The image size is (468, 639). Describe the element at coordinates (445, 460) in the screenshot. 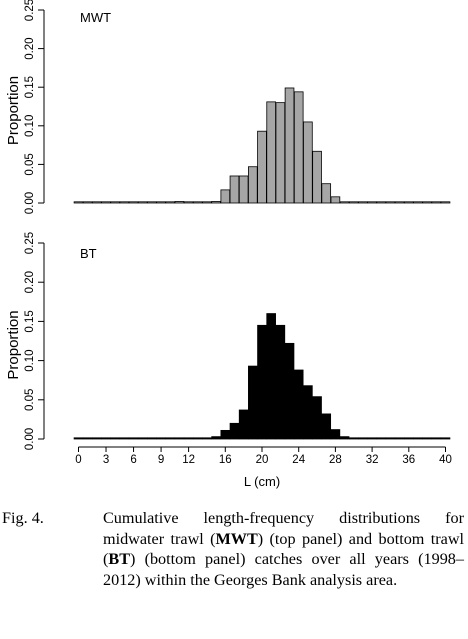

I see `x-tick-label: 40` at that location.